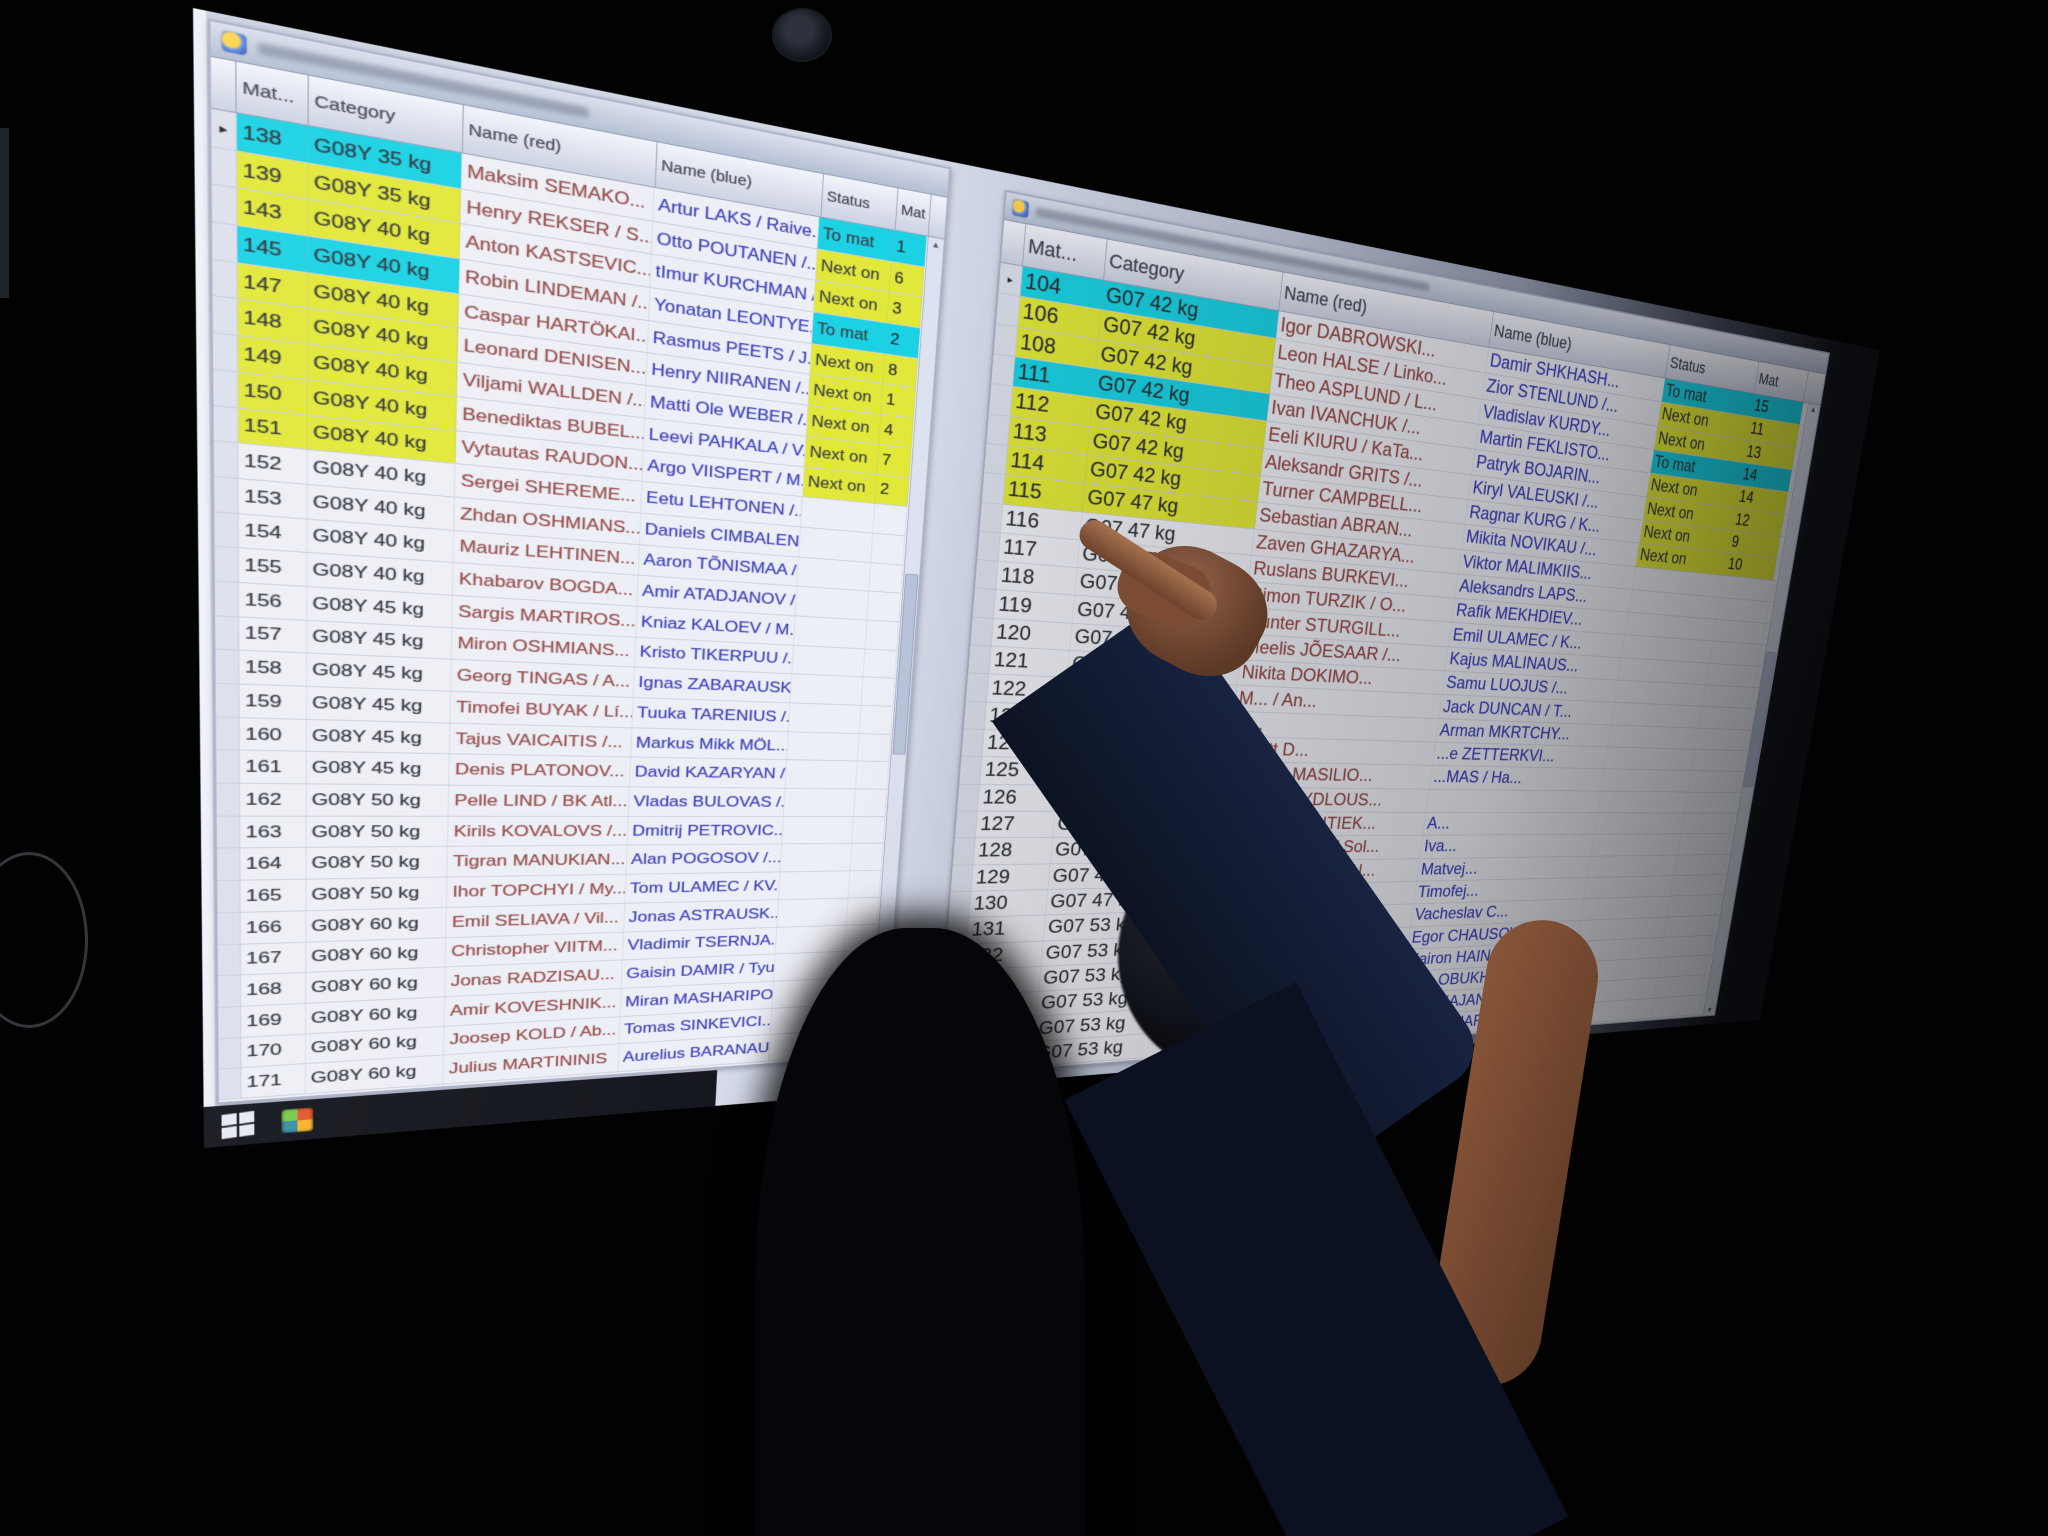  Describe the element at coordinates (802, 35) in the screenshot. I see `webcam` at that location.